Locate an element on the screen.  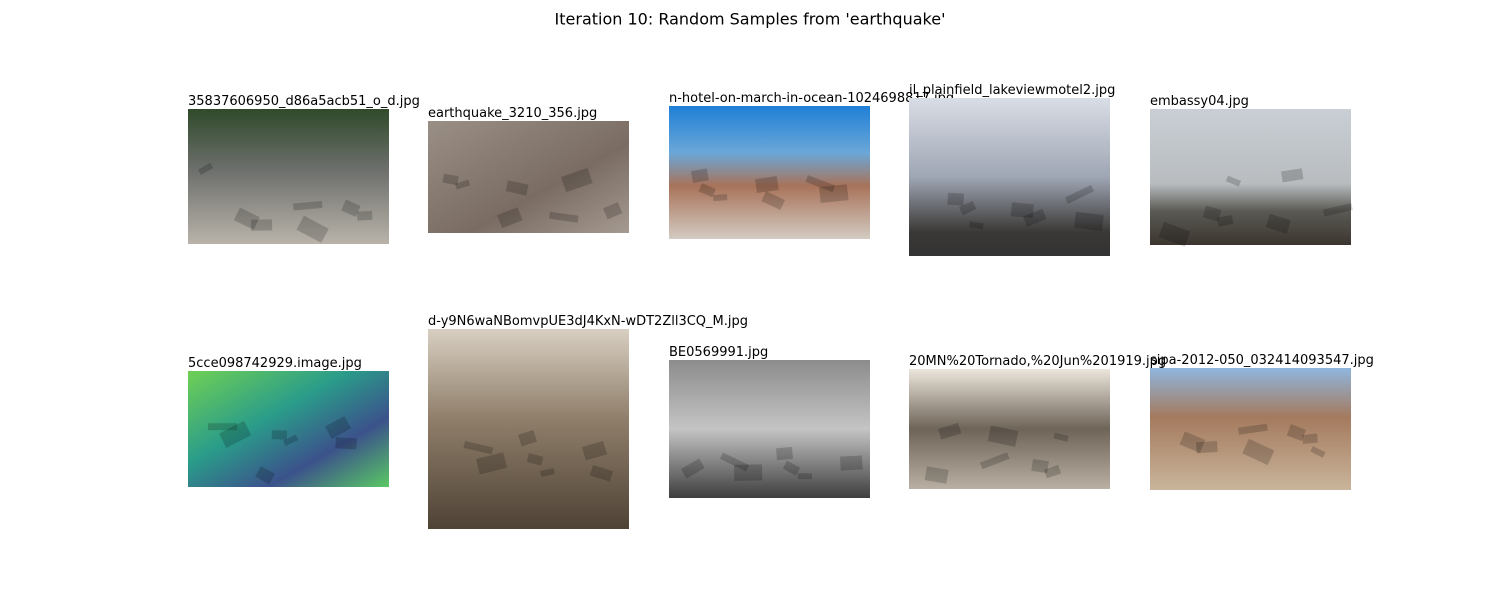
image-cell: n-hotel-on-march-in-ocean-1024698817.jpg is located at coordinates (811, 165).